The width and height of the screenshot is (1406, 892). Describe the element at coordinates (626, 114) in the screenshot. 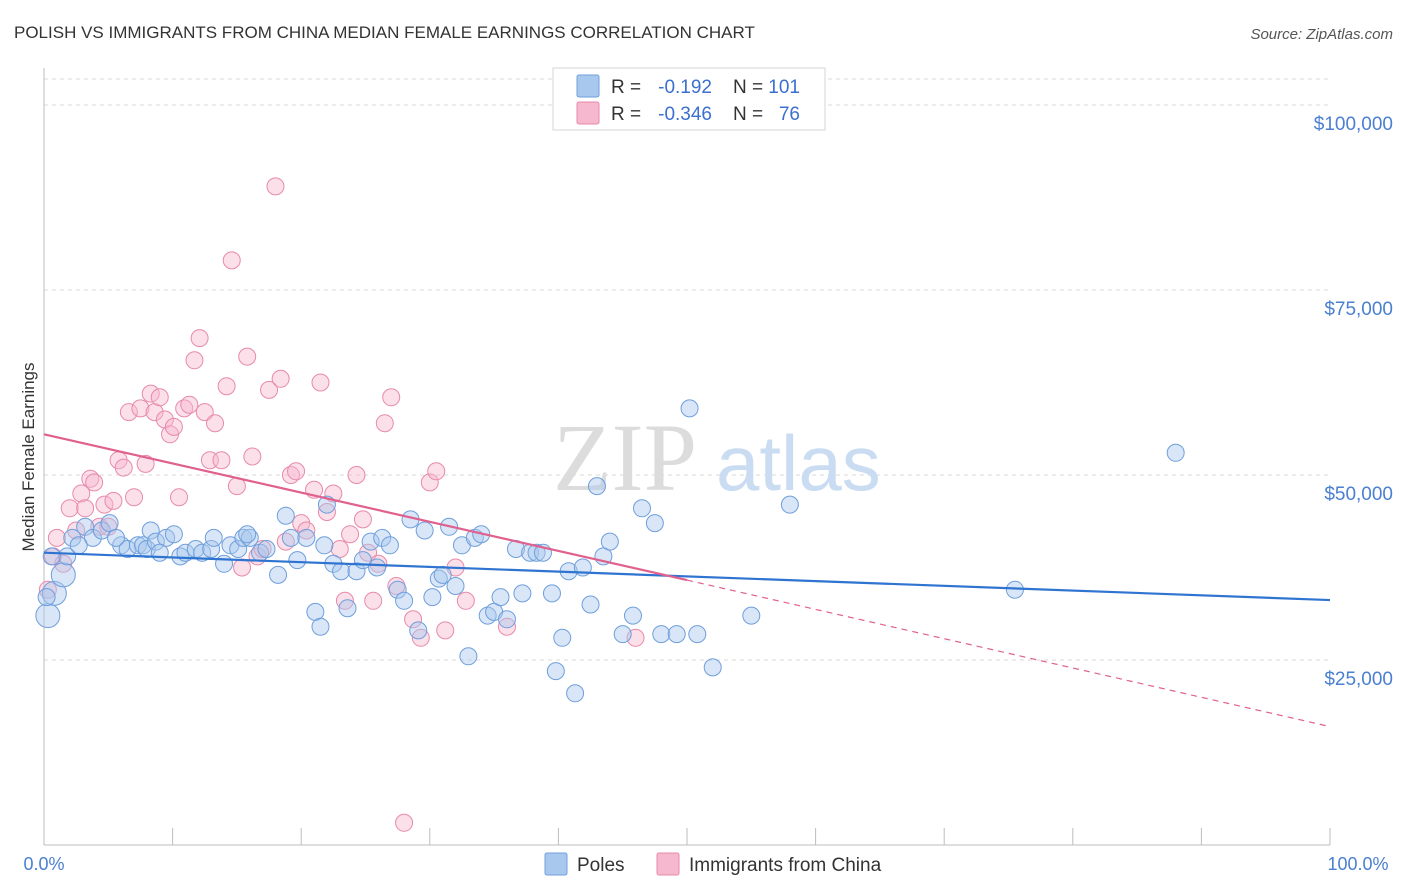

I see `legend-china-r-label: R =` at that location.